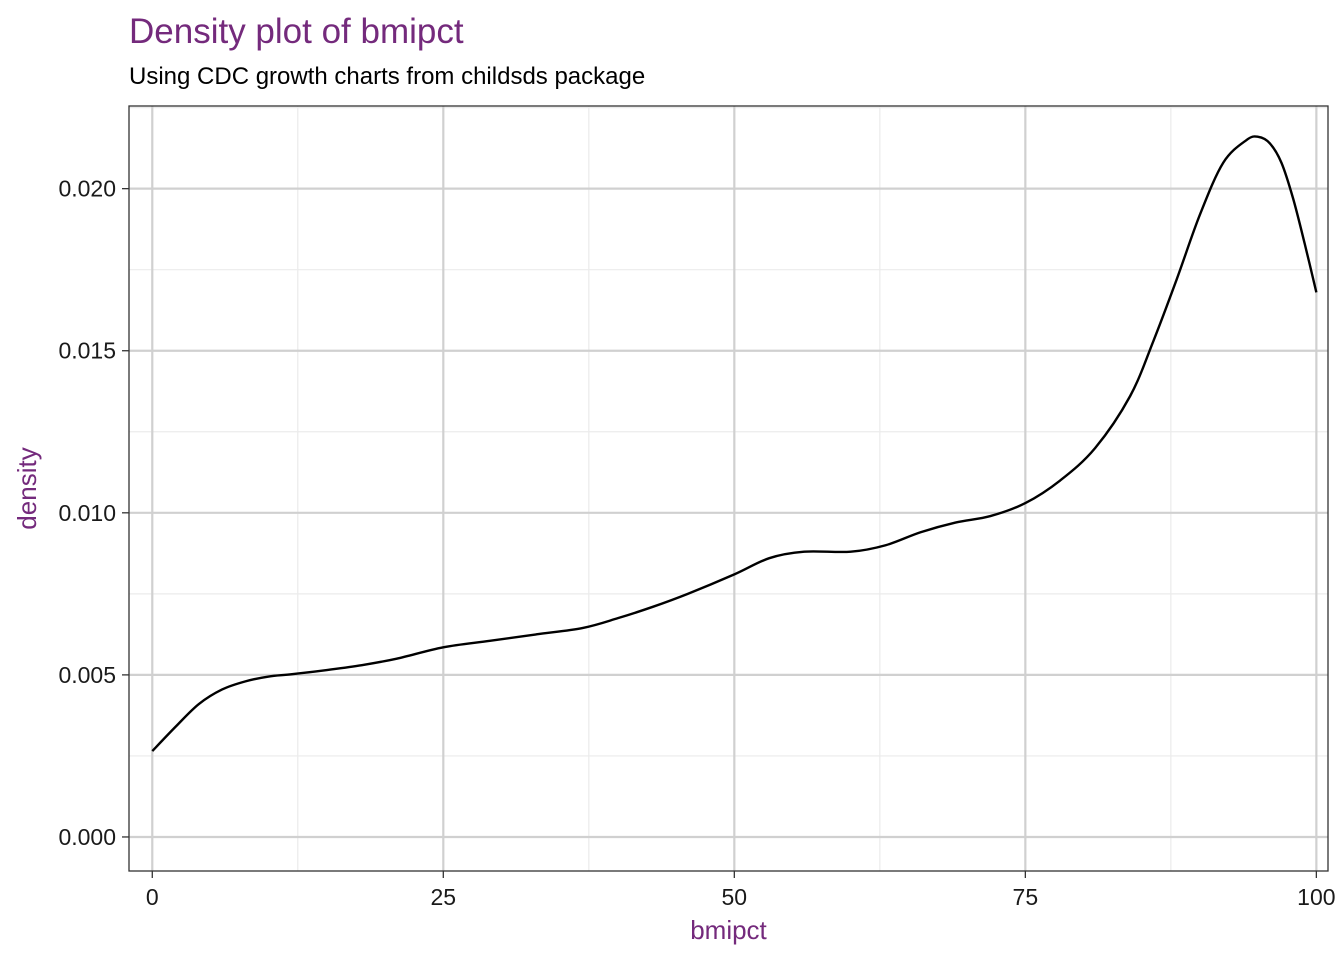 This screenshot has height=960, width=1344. What do you see at coordinates (87, 513) in the screenshot?
I see `y-tick-label: 0.010` at bounding box center [87, 513].